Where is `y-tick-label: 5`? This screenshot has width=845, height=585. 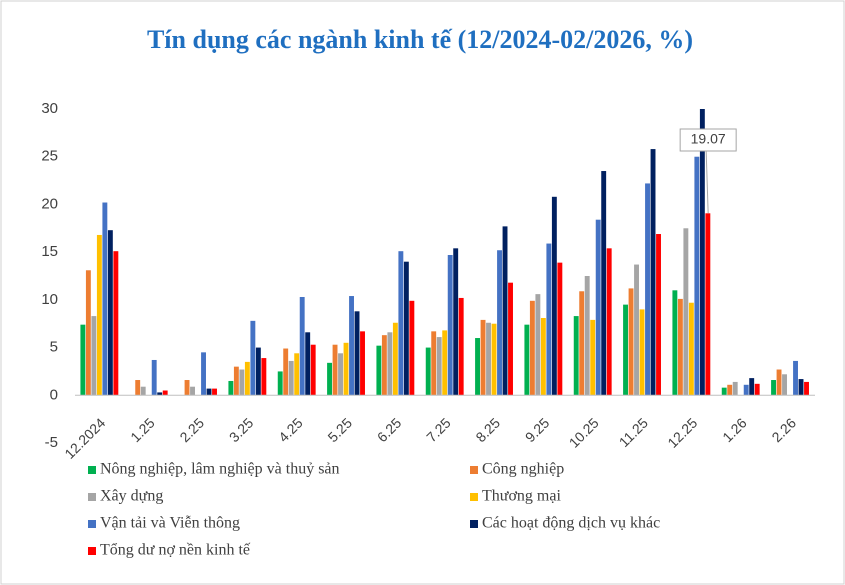 y-tick-label: 5 is located at coordinates (54, 347).